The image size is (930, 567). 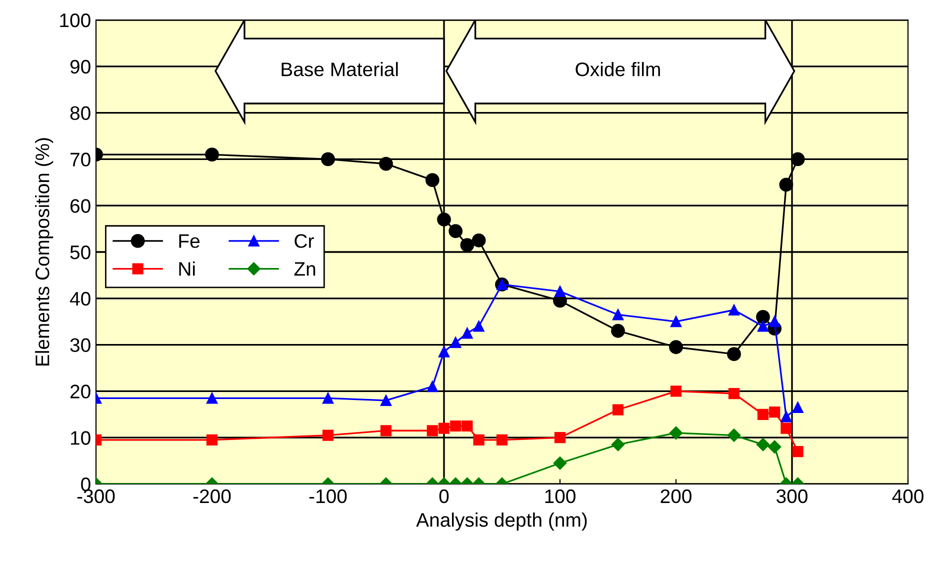 I want to click on x-tick-label: -200, so click(x=212, y=496).